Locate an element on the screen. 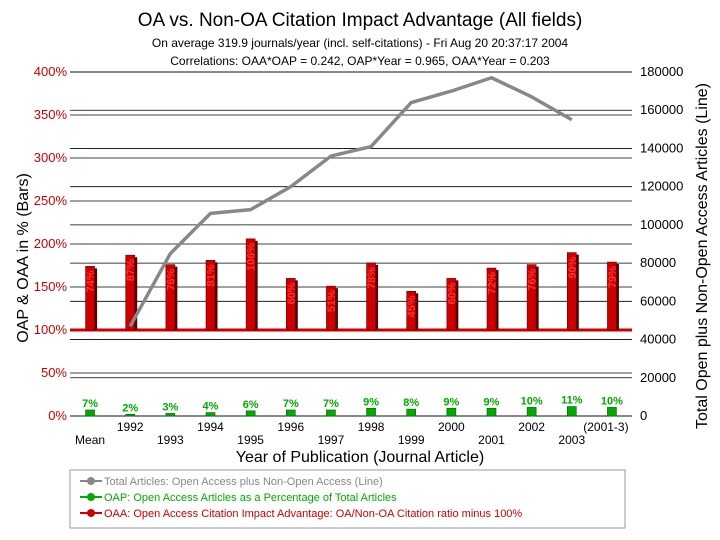 Image resolution: width=720 pixels, height=540 pixels. oaa-data-label: 78% is located at coordinates (372, 278).